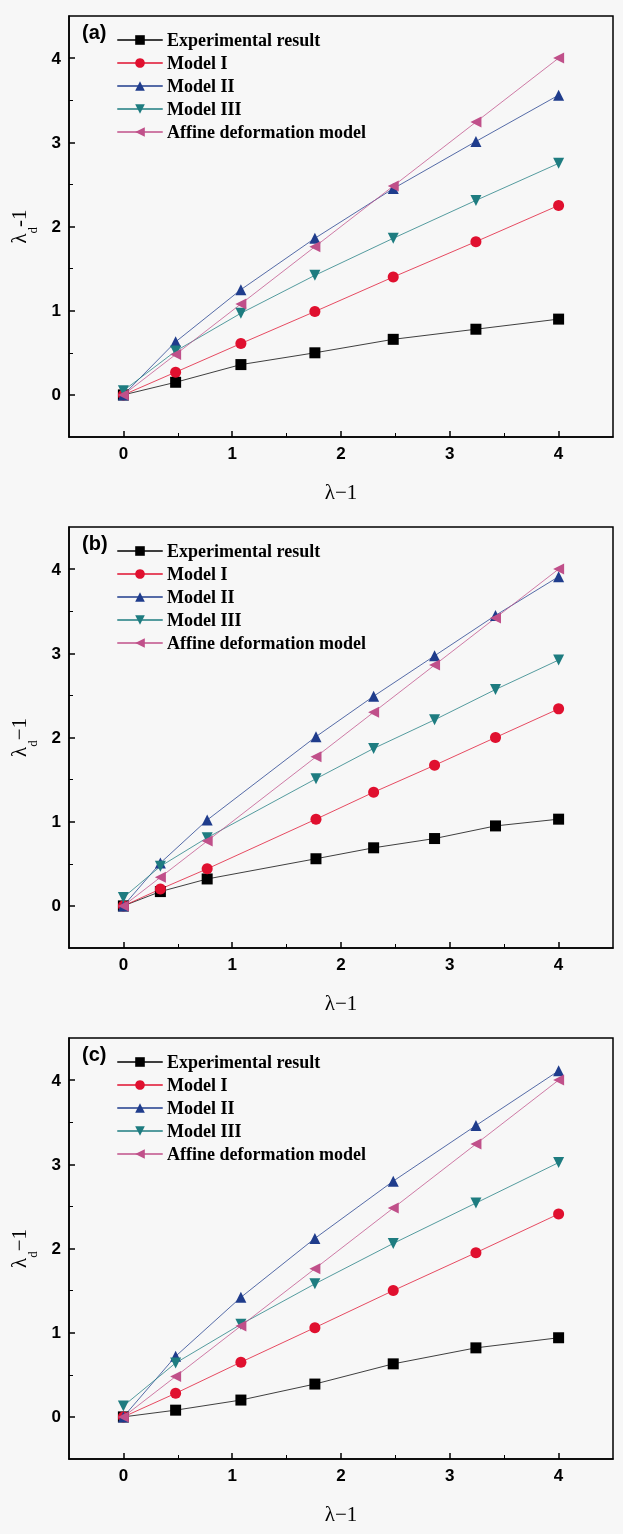  What do you see at coordinates (94, 1054) in the screenshot?
I see `annotation: (c)` at bounding box center [94, 1054].